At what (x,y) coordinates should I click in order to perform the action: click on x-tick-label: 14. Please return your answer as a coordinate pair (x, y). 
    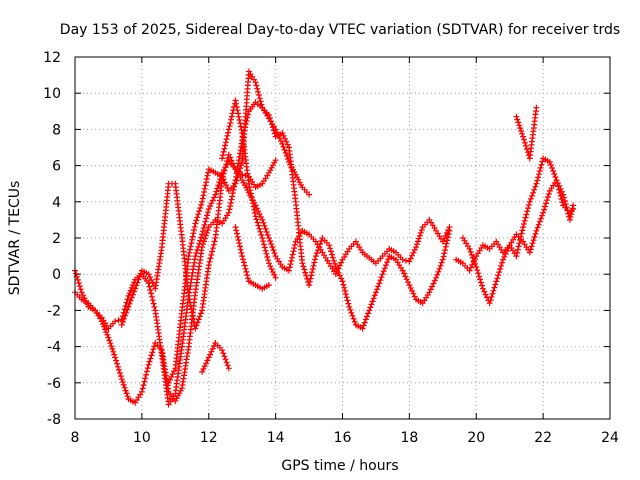
    Looking at the image, I should click on (276, 438).